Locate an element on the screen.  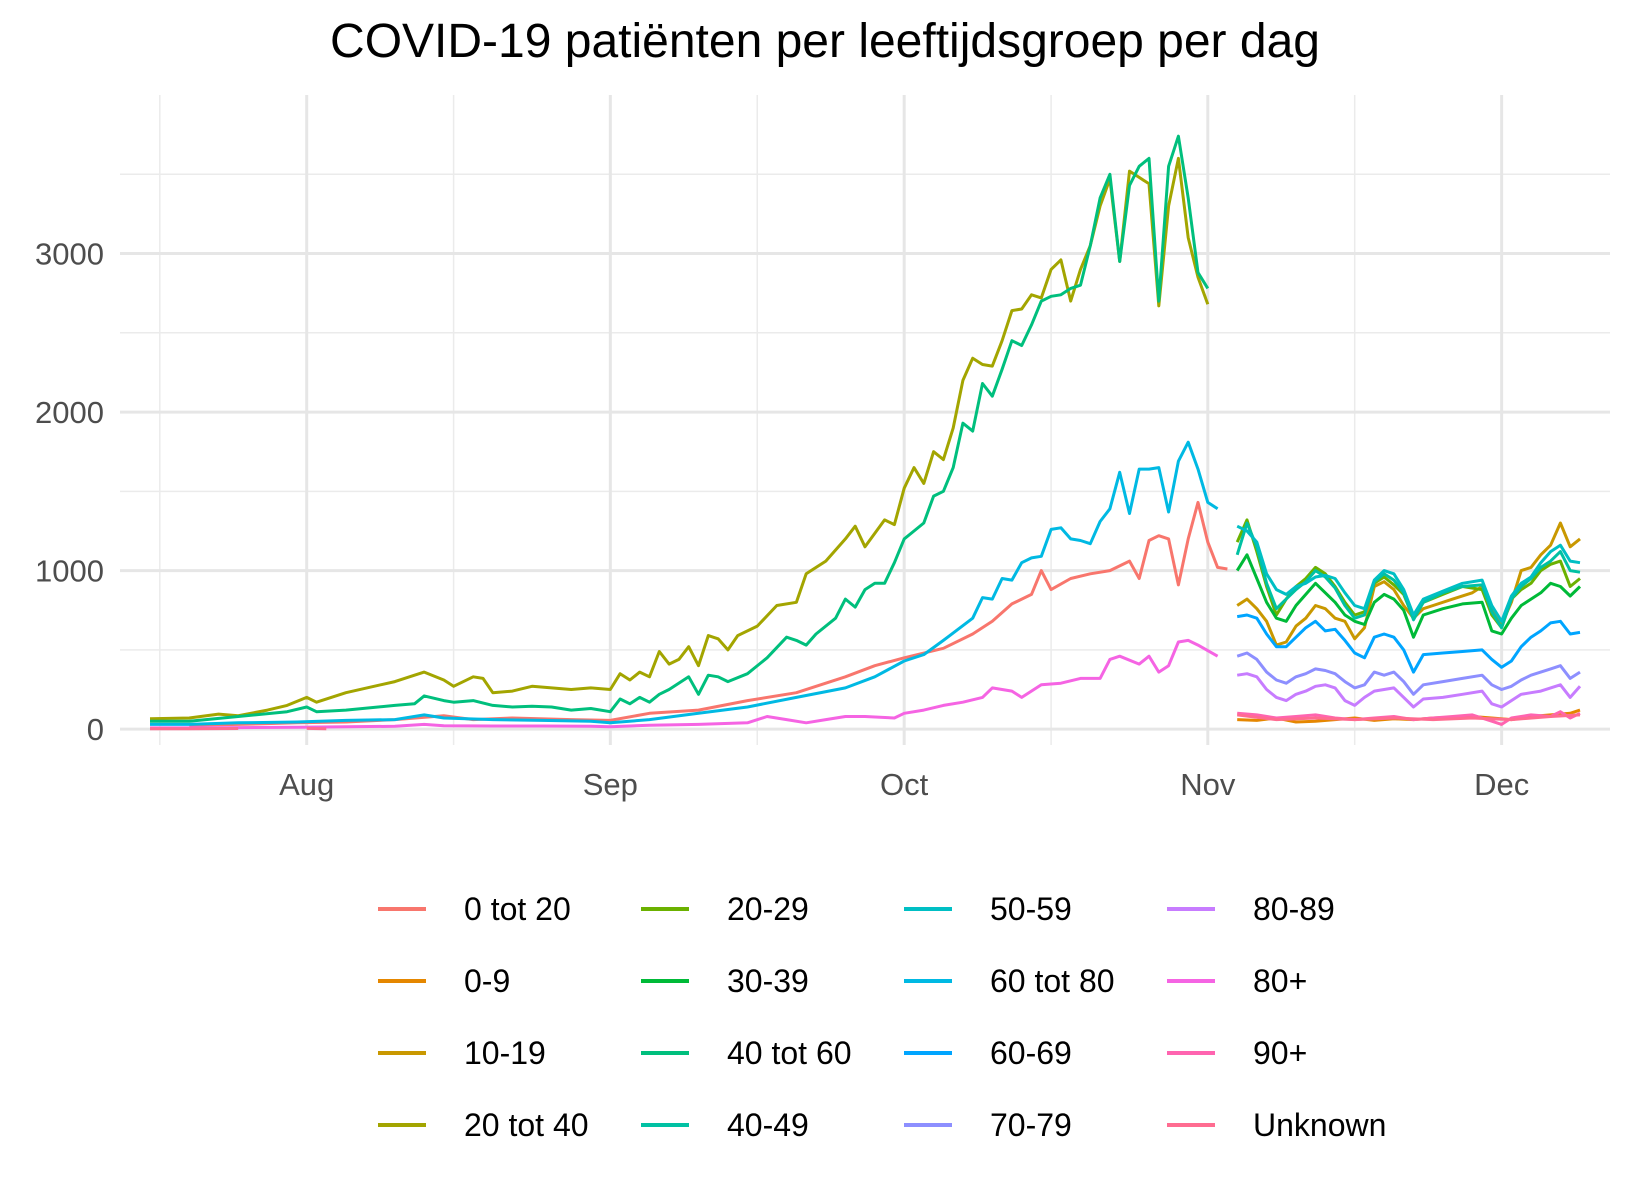
legend-item: 60 tot 80 is located at coordinates (1035, 981).